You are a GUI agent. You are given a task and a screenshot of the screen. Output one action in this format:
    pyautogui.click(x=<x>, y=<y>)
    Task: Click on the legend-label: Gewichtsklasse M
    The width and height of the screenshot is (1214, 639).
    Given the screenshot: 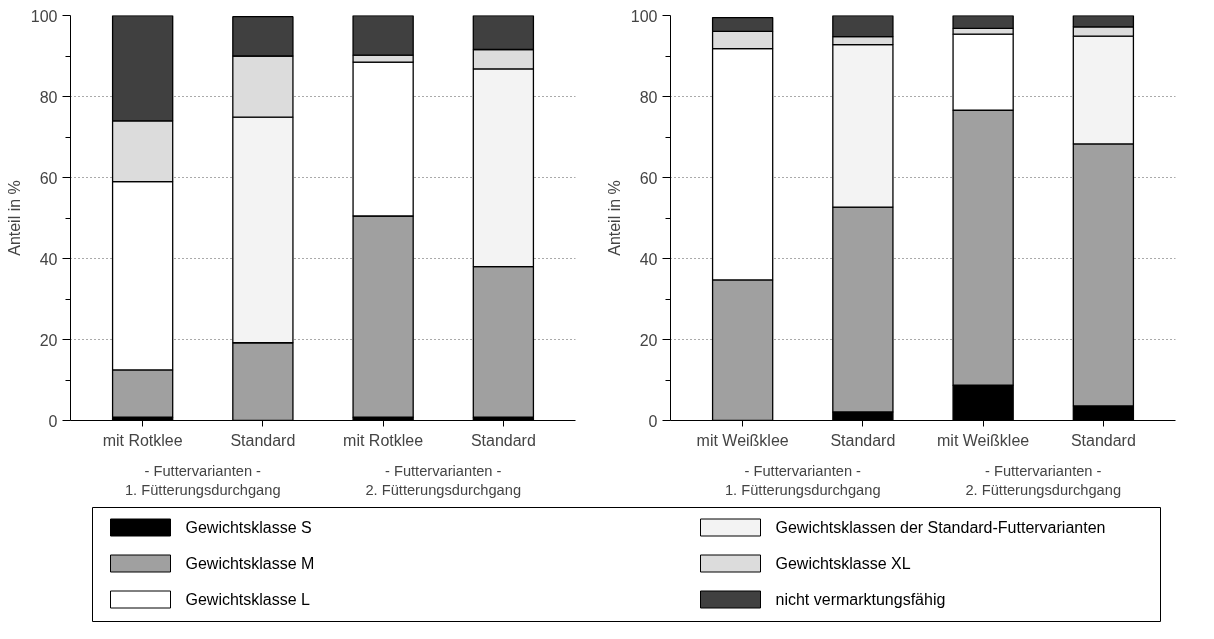 What is the action you would take?
    pyautogui.click(x=250, y=563)
    